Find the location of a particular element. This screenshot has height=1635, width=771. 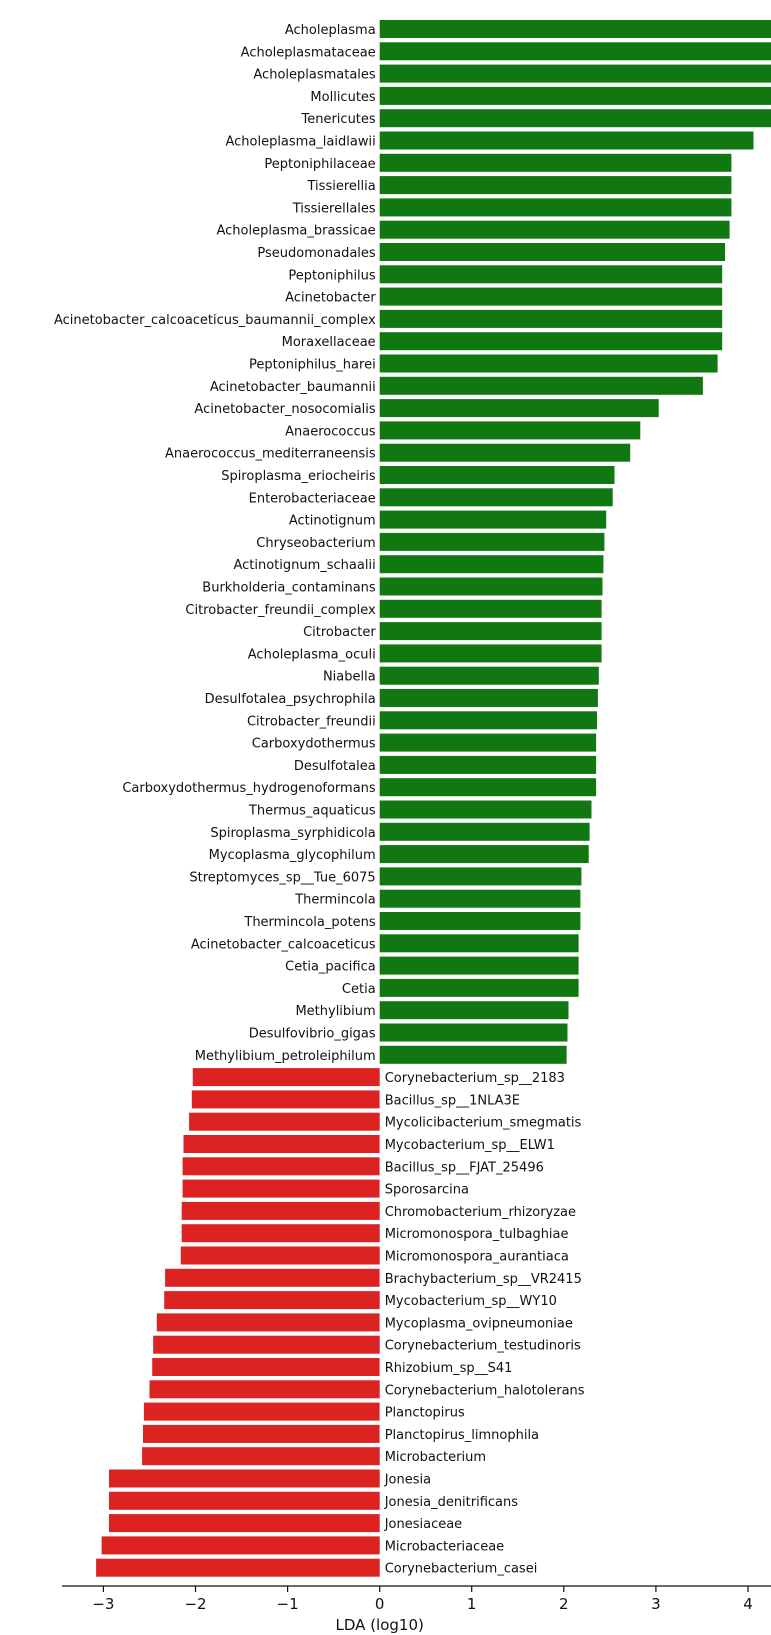

category-label: Niabella is located at coordinates (349, 677).